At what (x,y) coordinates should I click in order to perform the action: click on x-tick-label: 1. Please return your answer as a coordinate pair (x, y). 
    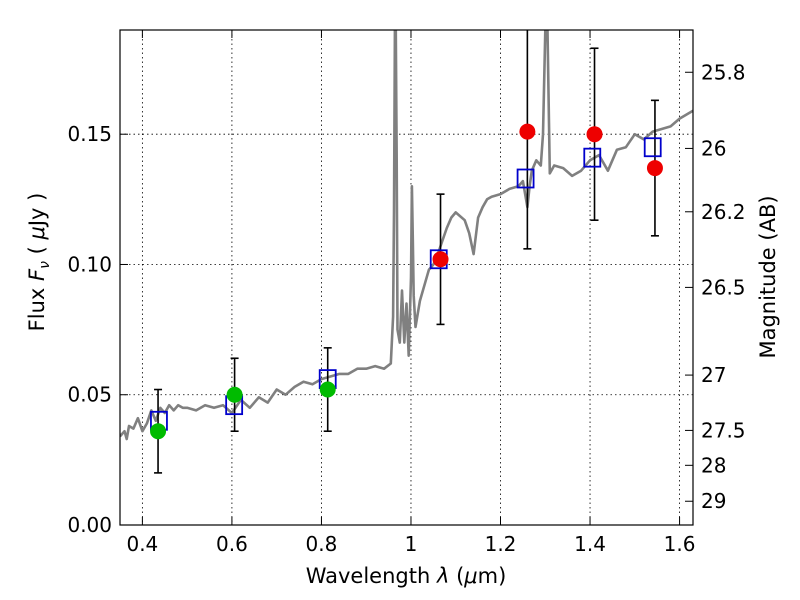
    Looking at the image, I should click on (411, 544).